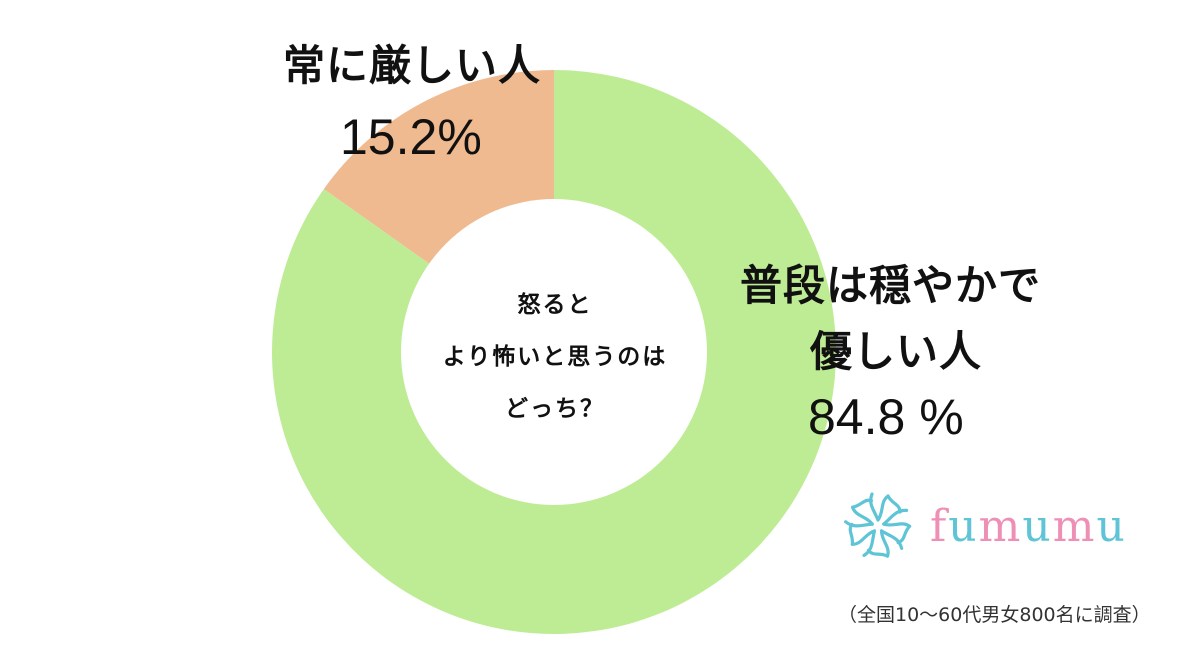 This screenshot has width=1200, height=663. What do you see at coordinates (878, 525) in the screenshot?
I see `flower-icon` at bounding box center [878, 525].